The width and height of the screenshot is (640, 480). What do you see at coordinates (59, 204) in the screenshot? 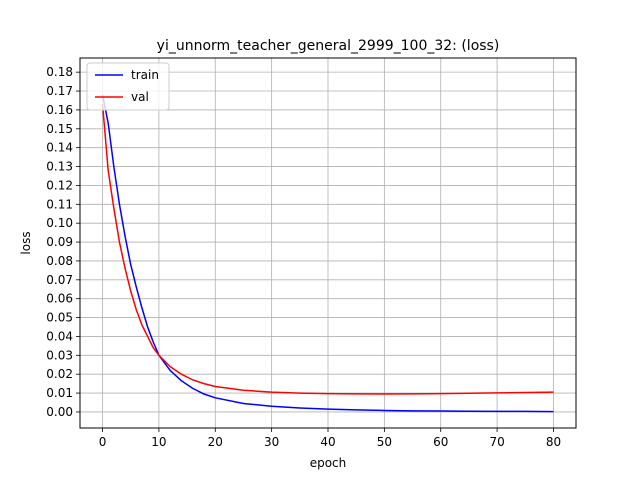
I see `y-tick-label: 0.11` at bounding box center [59, 204].